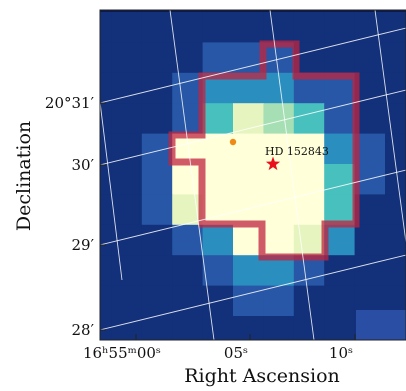 The width and height of the screenshot is (406, 391). What do you see at coordinates (279, 154) in the screenshot?
I see `markers: HD 152843` at bounding box center [279, 154].